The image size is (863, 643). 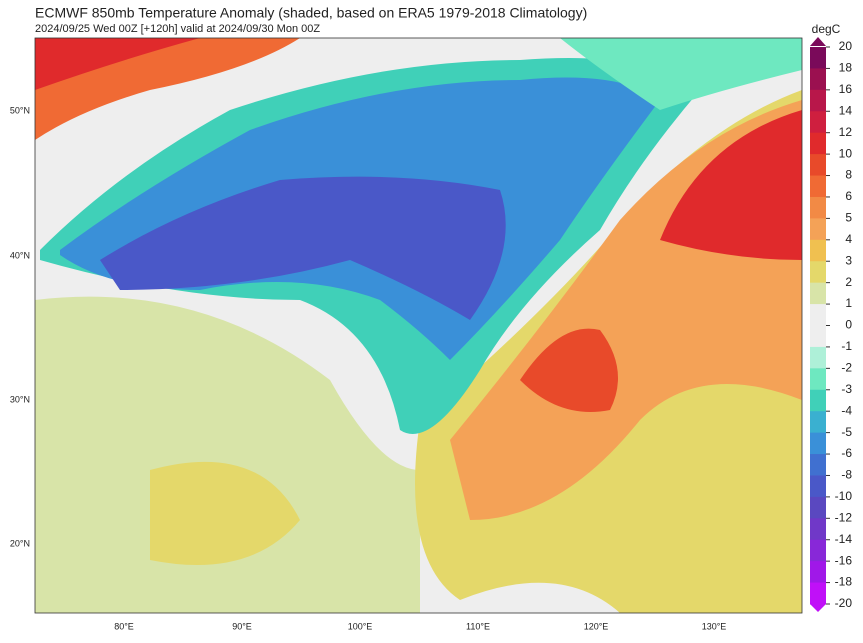 I want to click on colorbar-label: 10, so click(x=846, y=153).